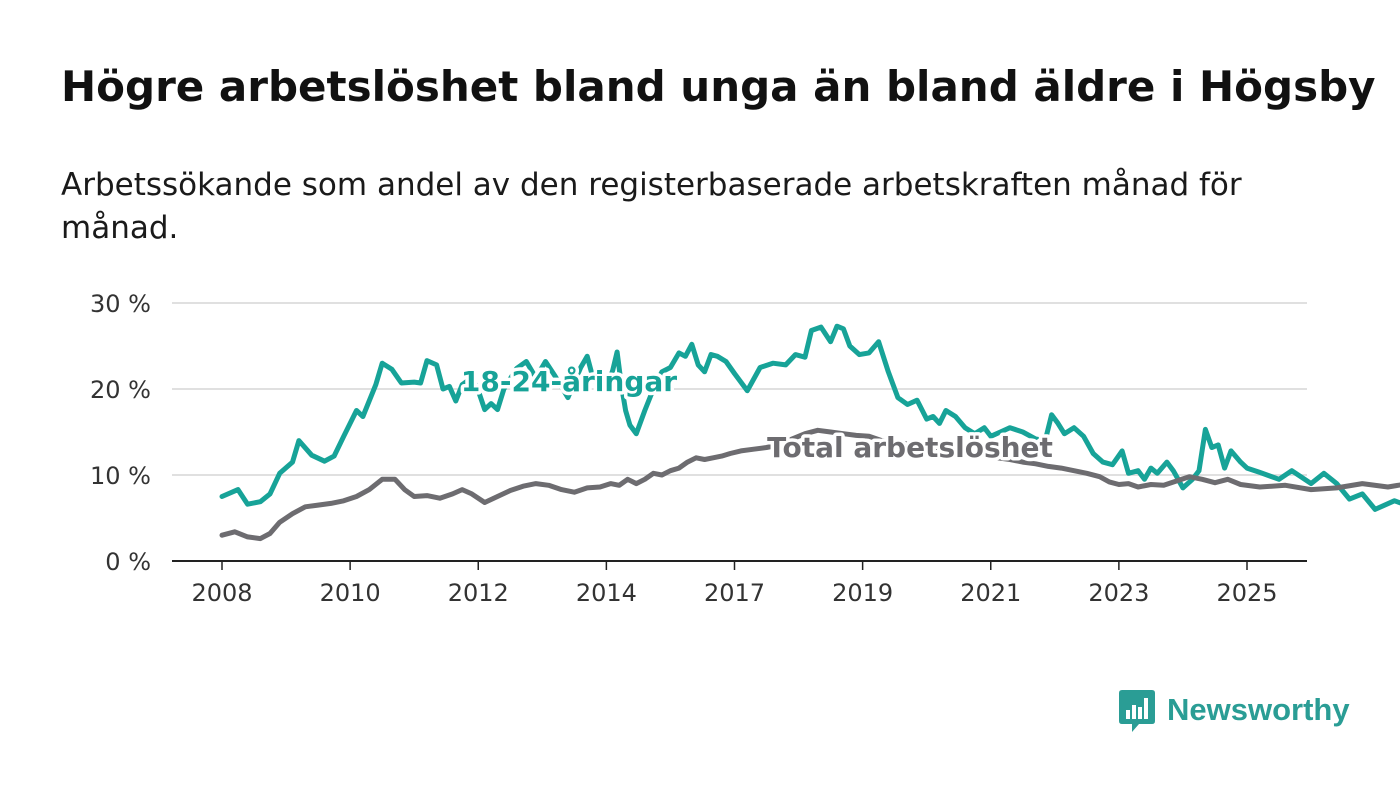 The width and height of the screenshot is (1400, 794). I want to click on series-label-youth-halo: 18-24-åringar, so click(569, 381).